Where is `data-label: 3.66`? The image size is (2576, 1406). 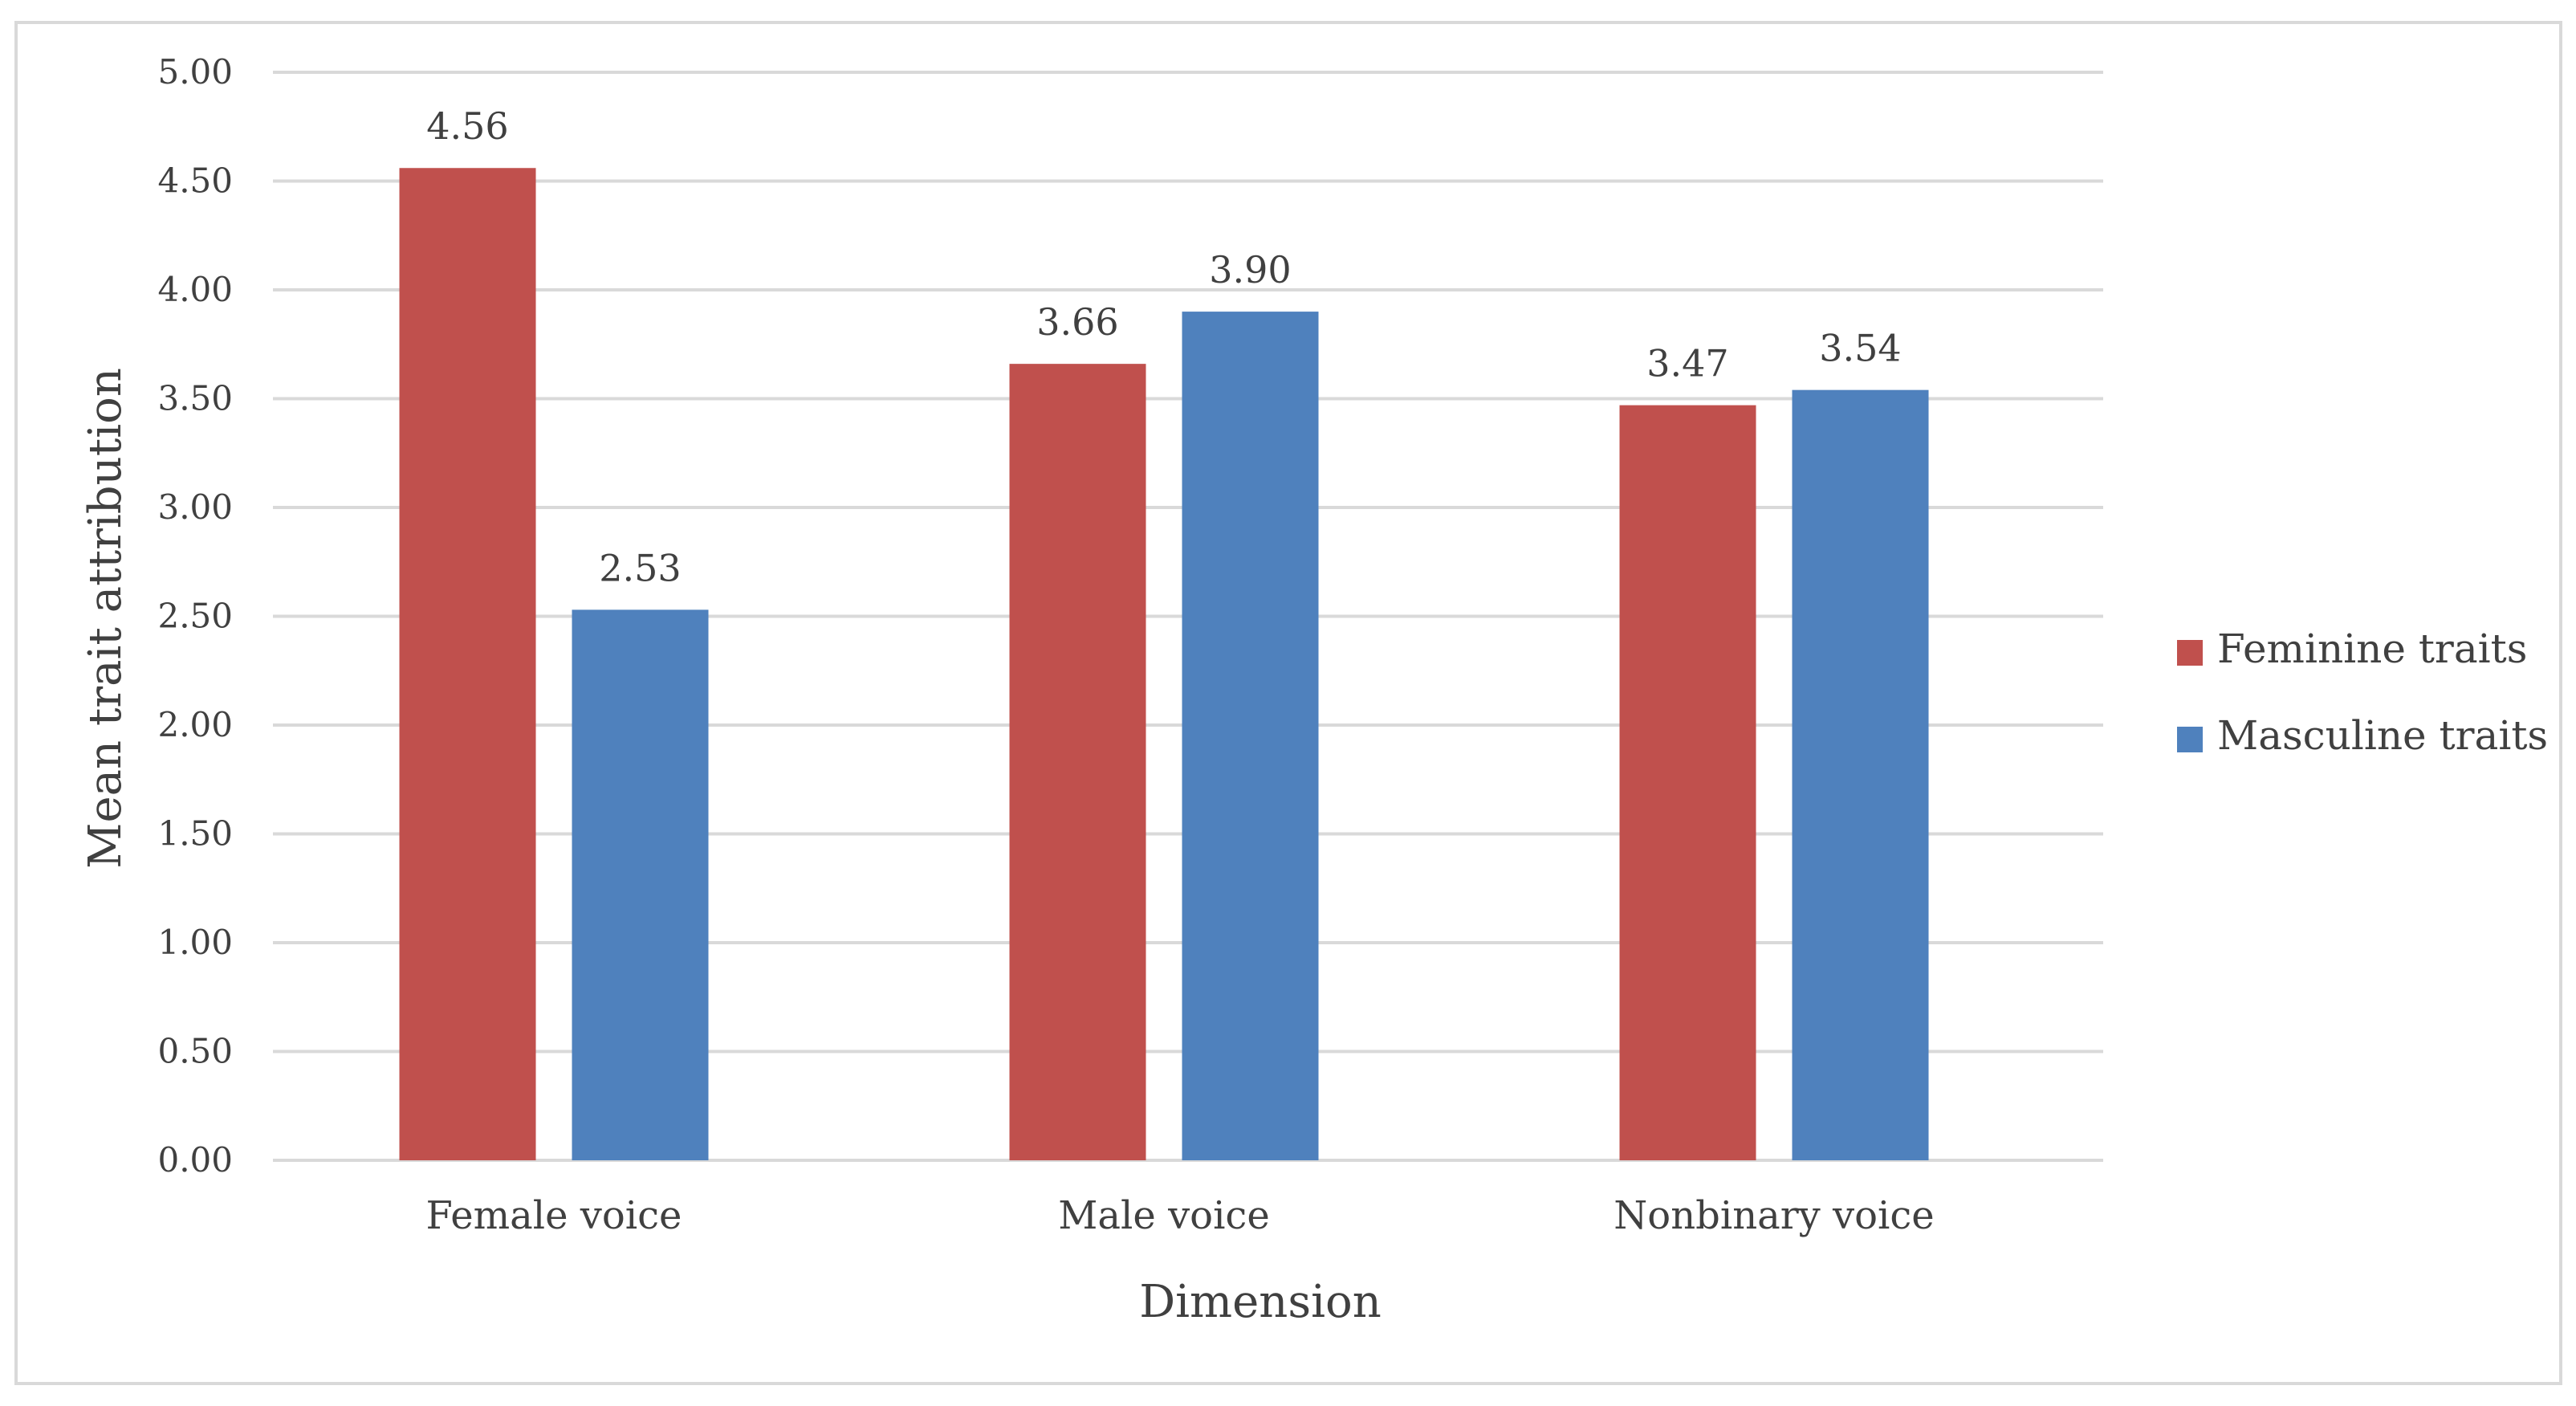
data-label: 3.66 is located at coordinates (1077, 322).